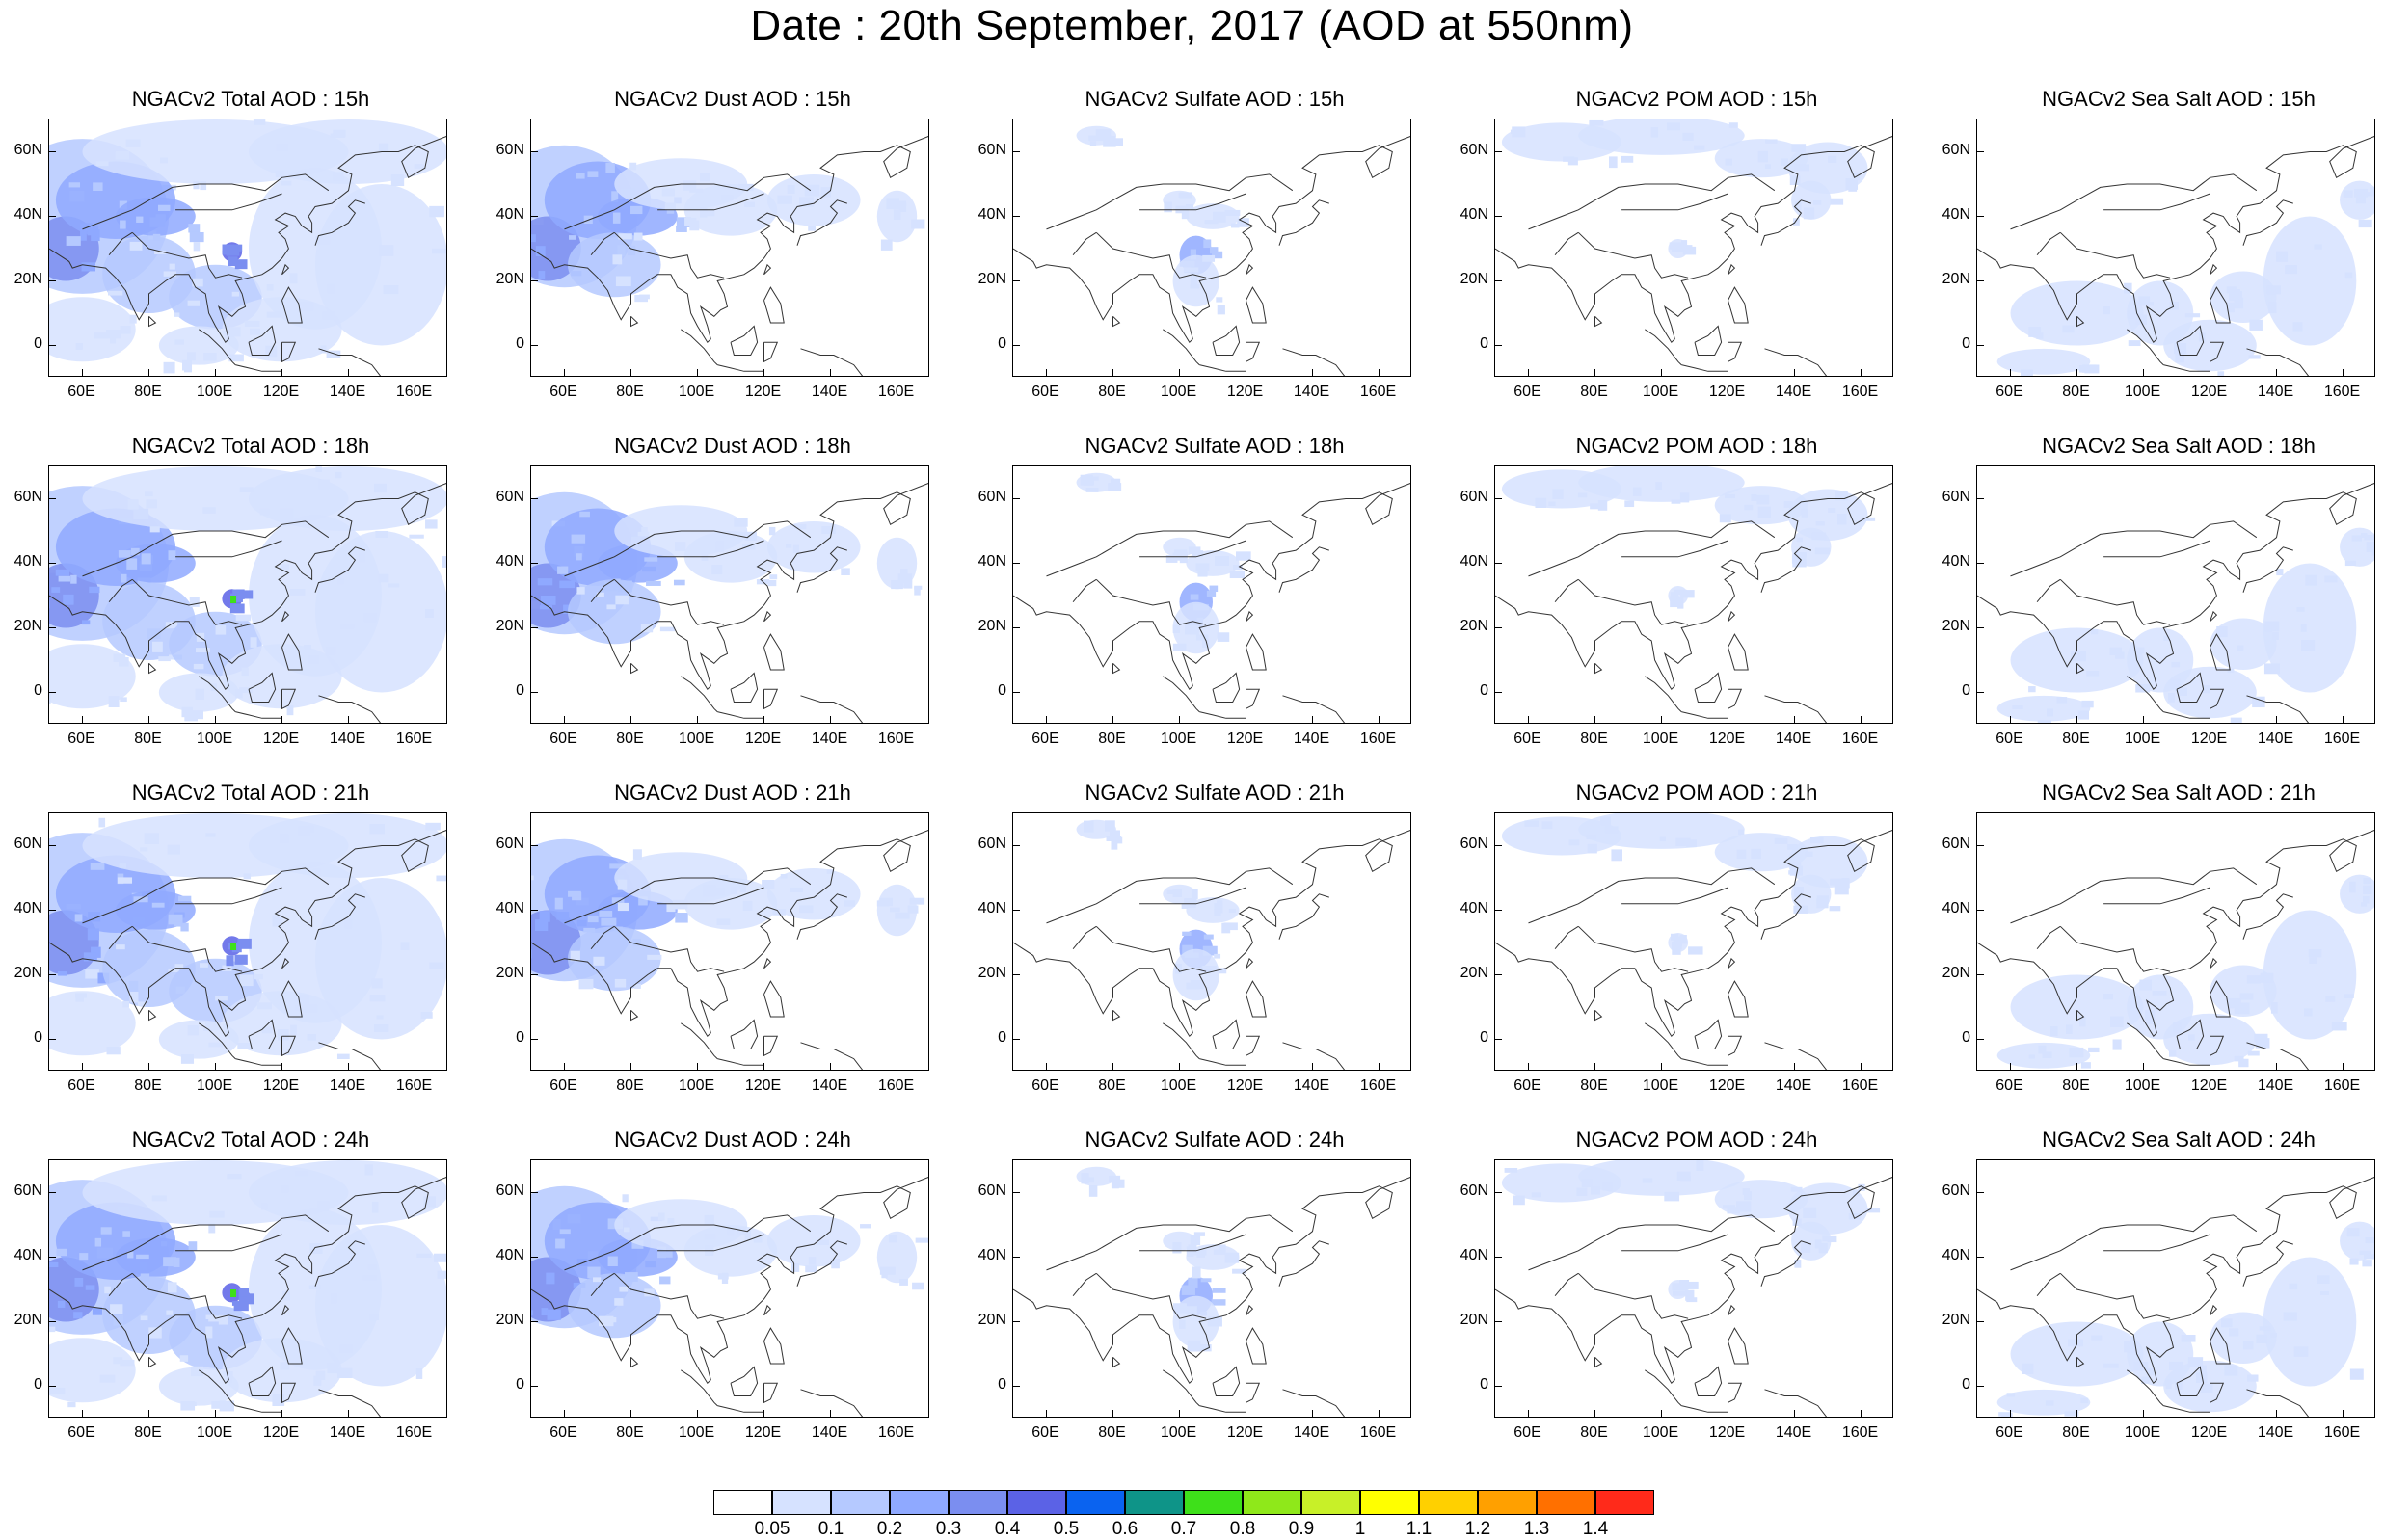 The image size is (2384, 1540). I want to click on aod-field, so click(730, 1289).